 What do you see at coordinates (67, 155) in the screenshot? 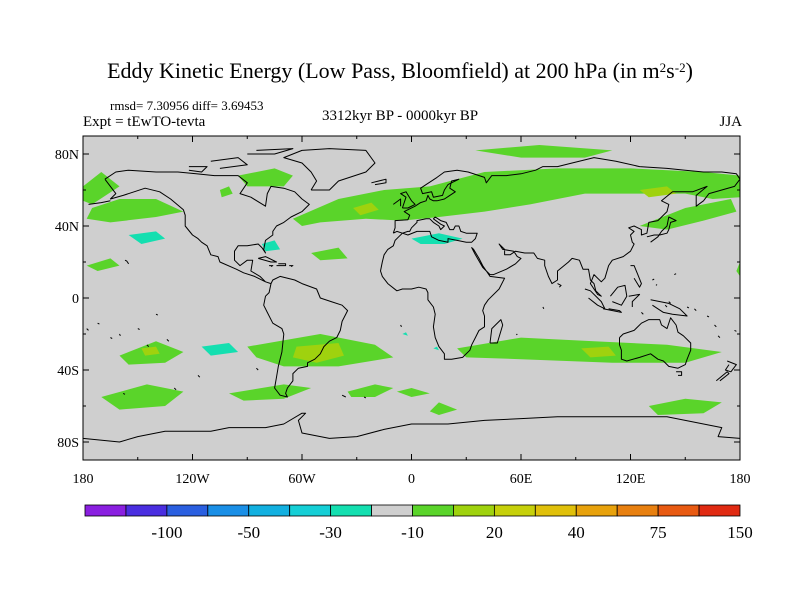
I see `y-tick-label: 80N` at bounding box center [67, 155].